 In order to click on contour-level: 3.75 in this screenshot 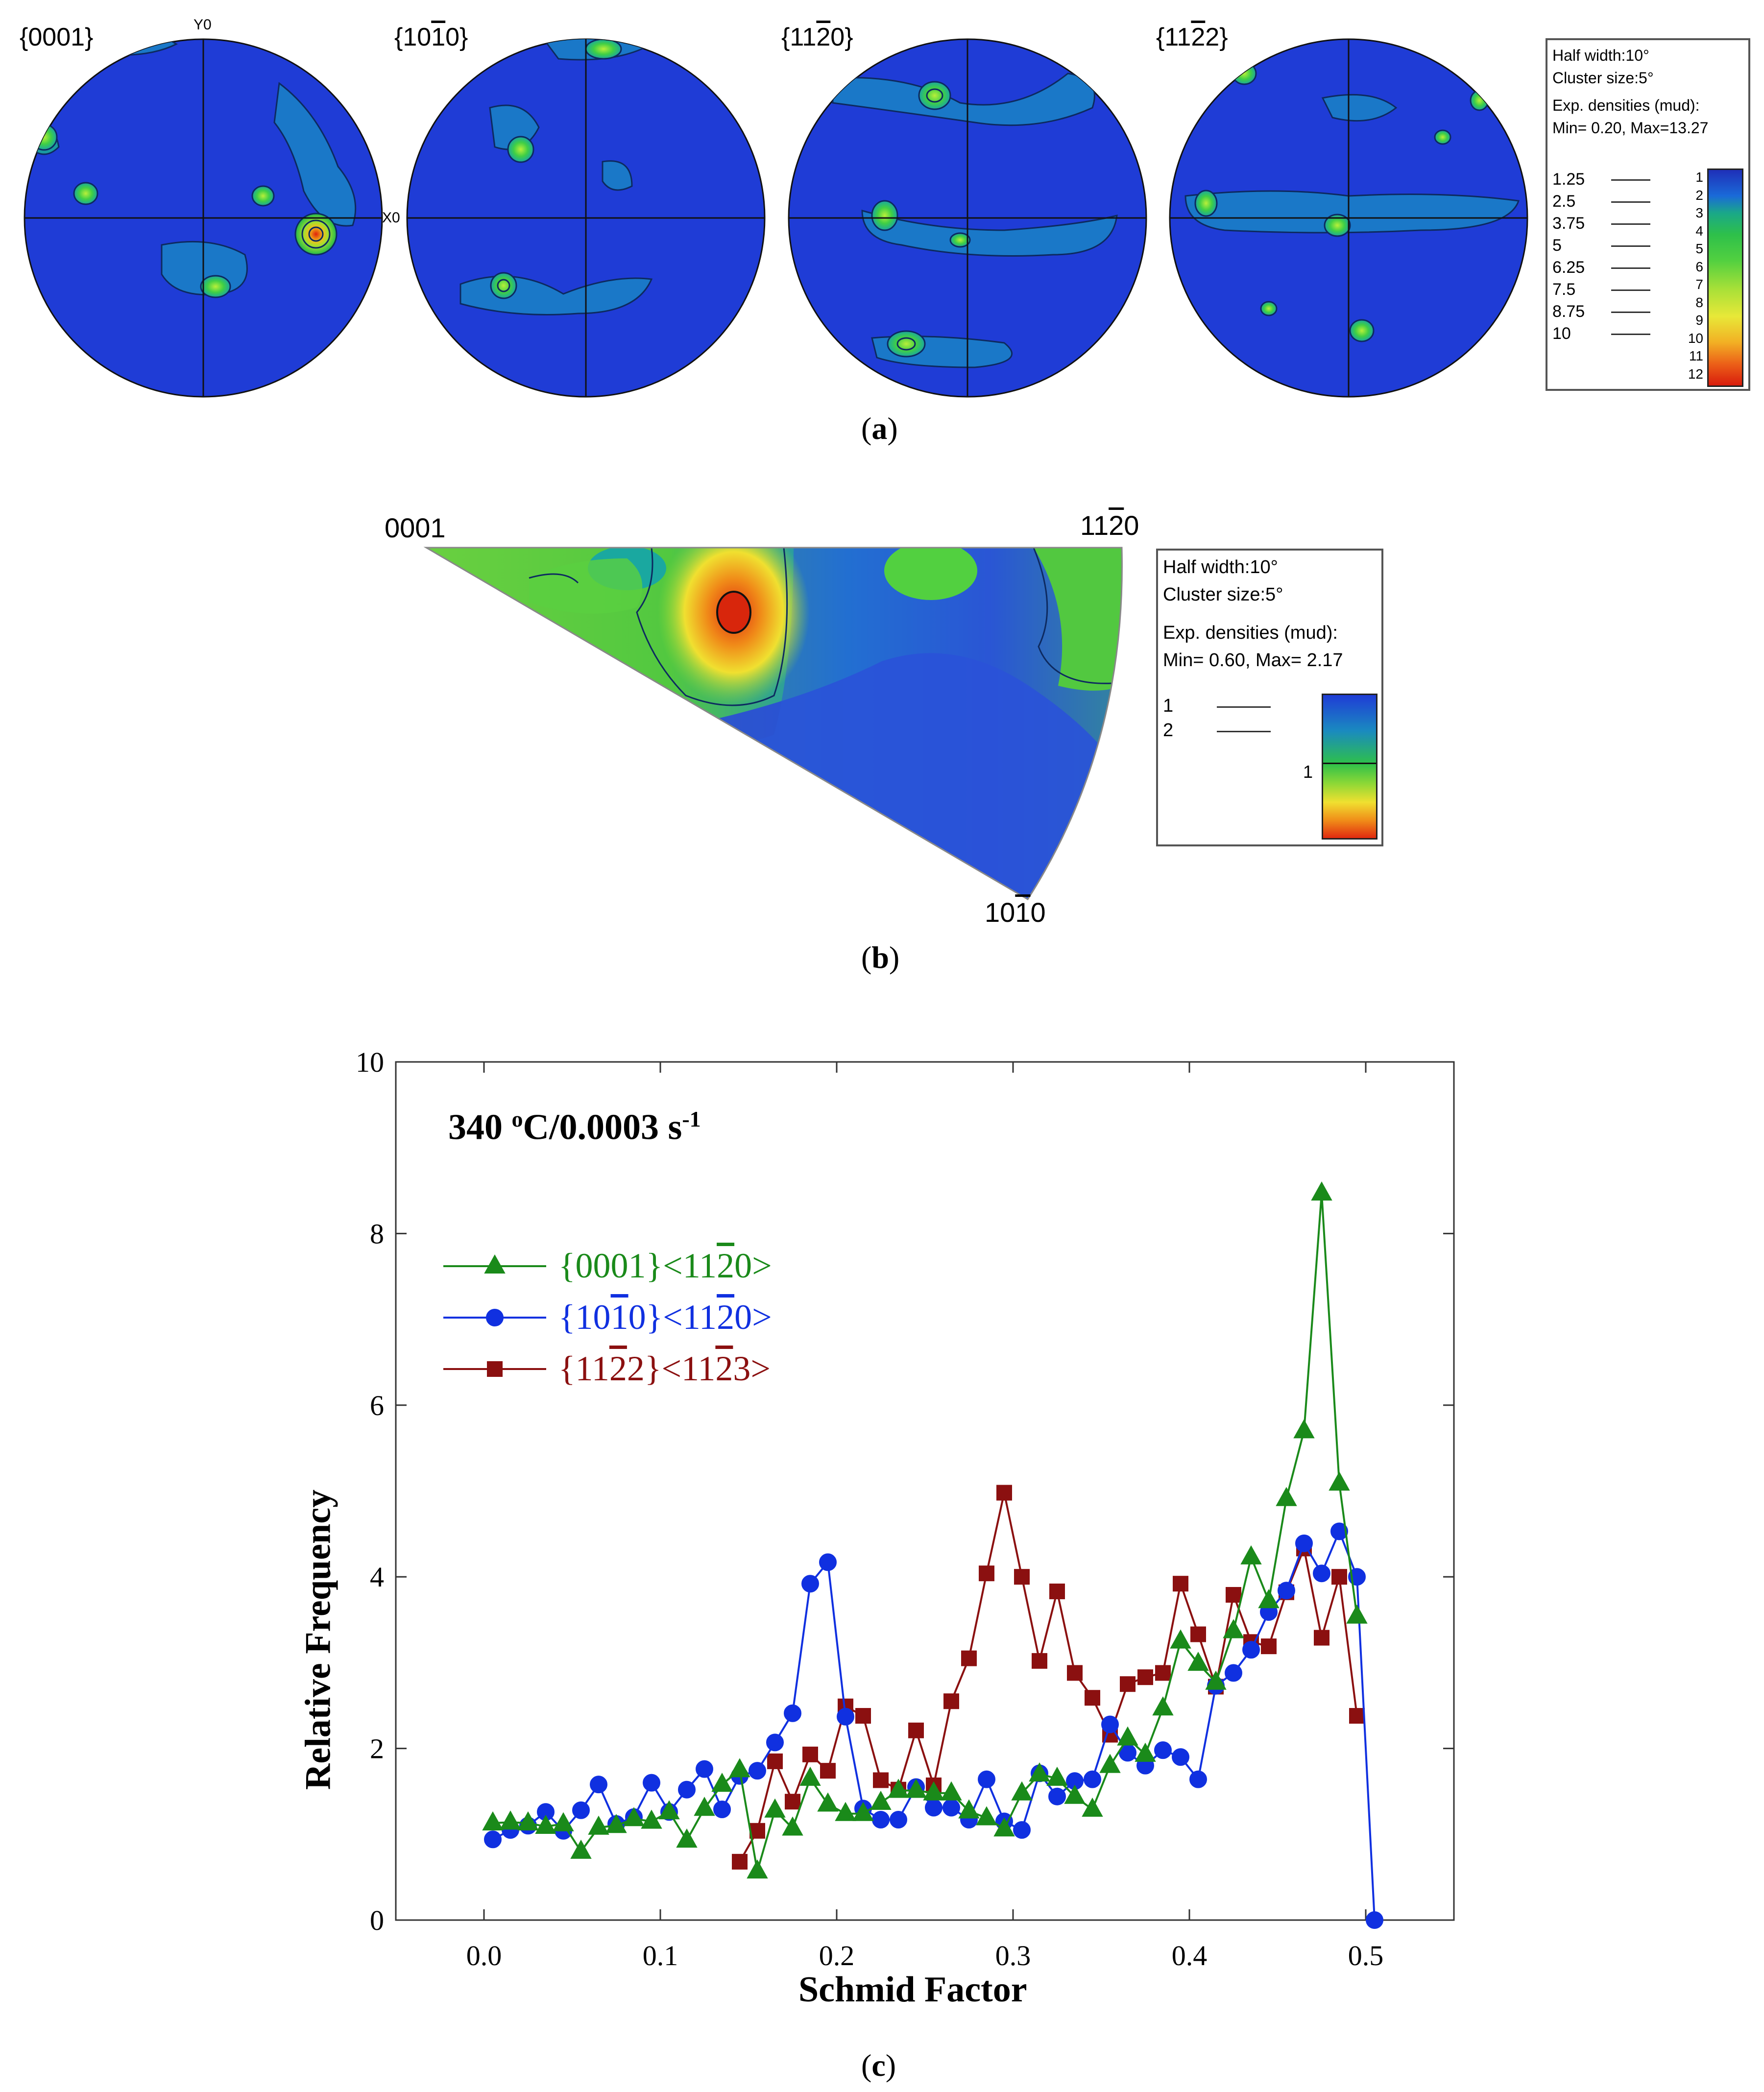, I will do `click(1601, 224)`.